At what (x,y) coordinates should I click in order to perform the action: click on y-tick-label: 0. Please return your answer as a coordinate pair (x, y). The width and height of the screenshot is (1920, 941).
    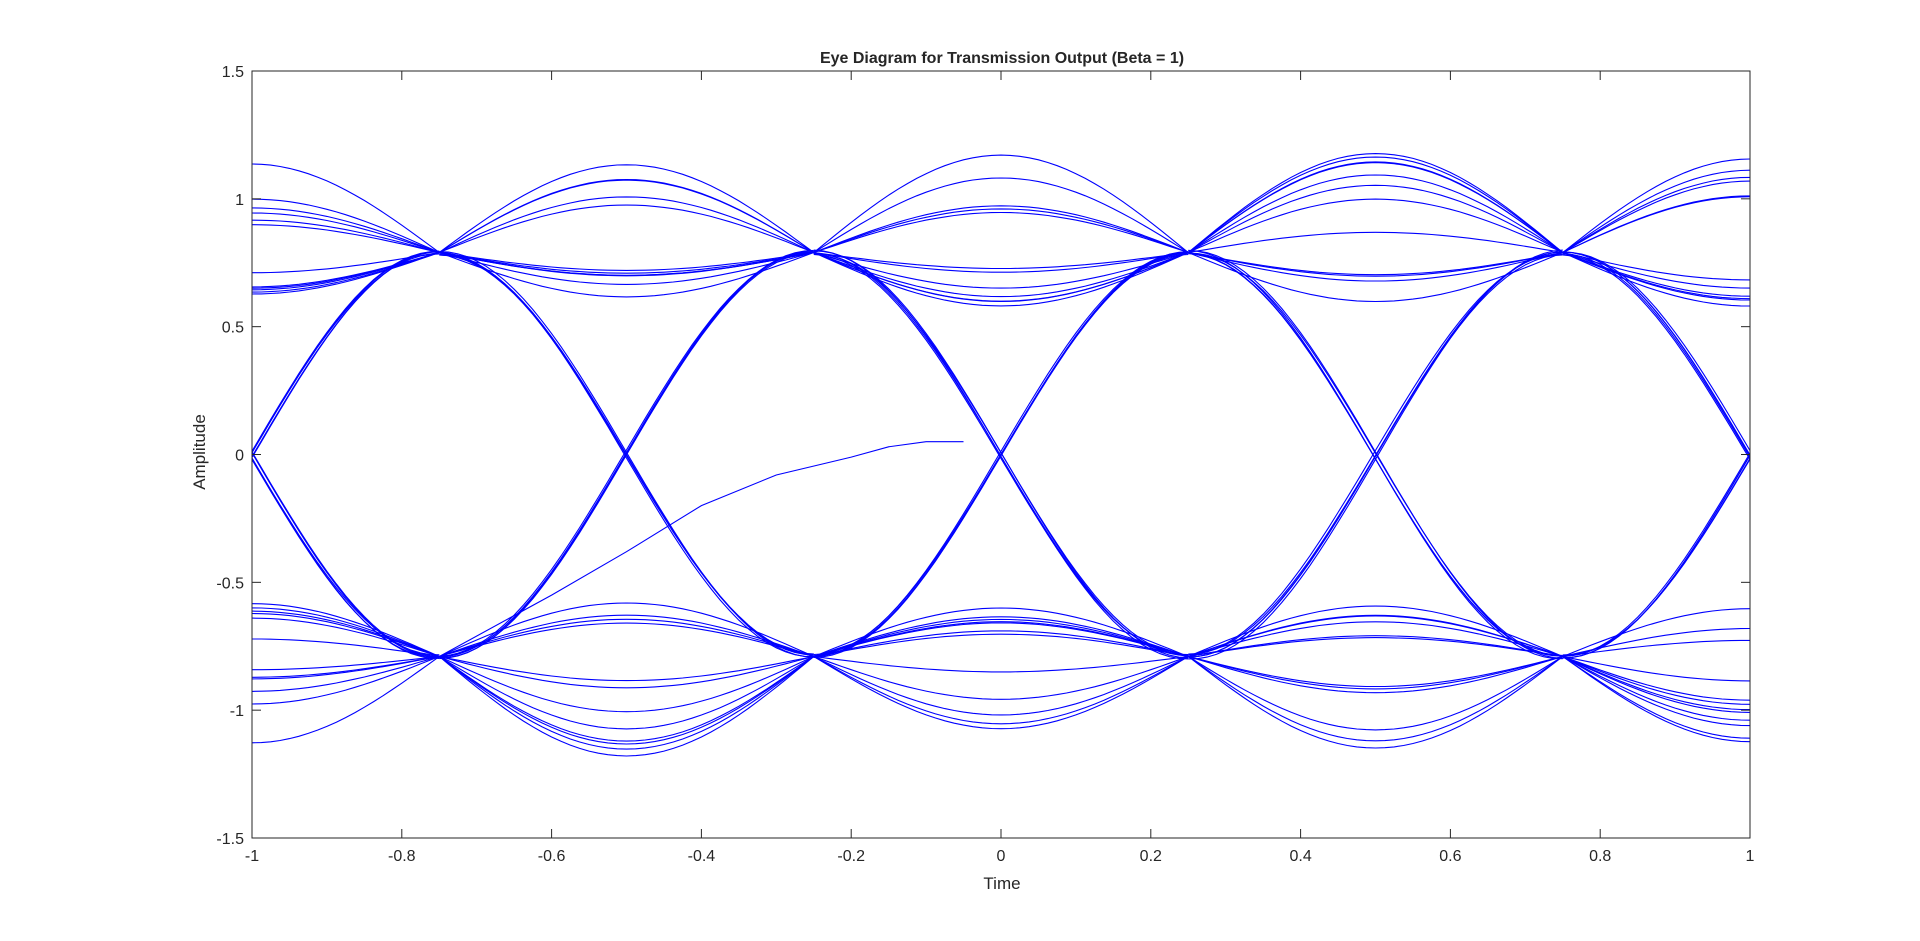
    Looking at the image, I should click on (239, 456).